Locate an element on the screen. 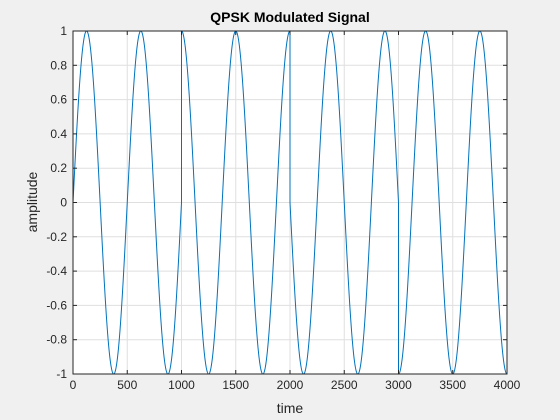 Image resolution: width=560 pixels, height=420 pixels. x-tick-label: 3000 is located at coordinates (398, 385).